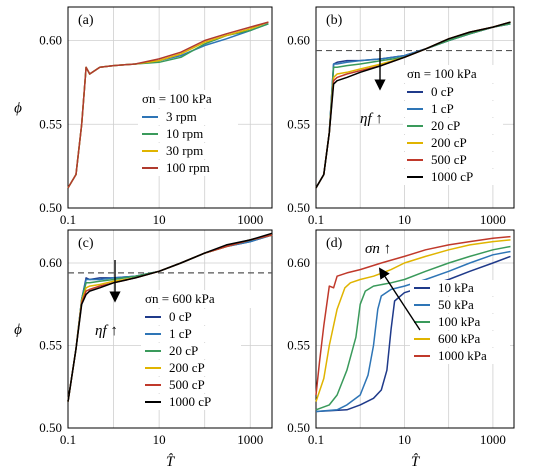 This screenshot has height=476, width=550. What do you see at coordinates (181, 116) in the screenshot?
I see `legend-entry-label: 3 rpm` at bounding box center [181, 116].